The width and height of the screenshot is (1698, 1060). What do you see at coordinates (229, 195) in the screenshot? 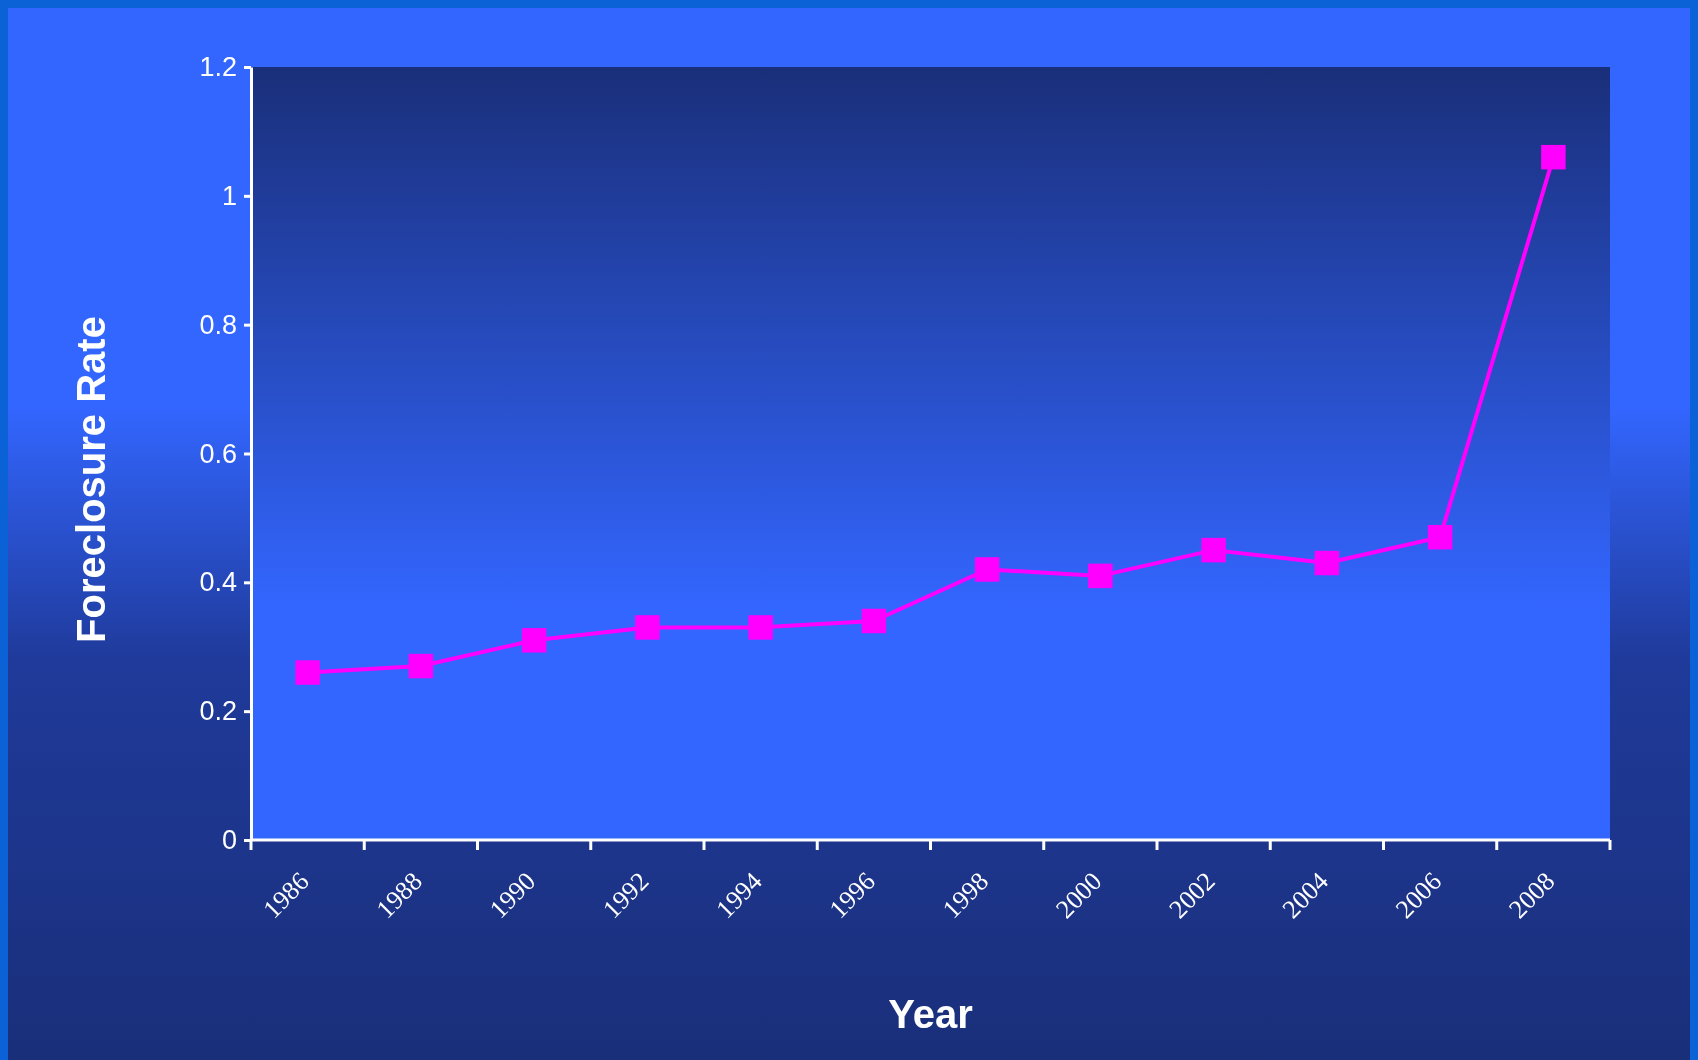
I see `y-tick-label: 1` at bounding box center [229, 195].